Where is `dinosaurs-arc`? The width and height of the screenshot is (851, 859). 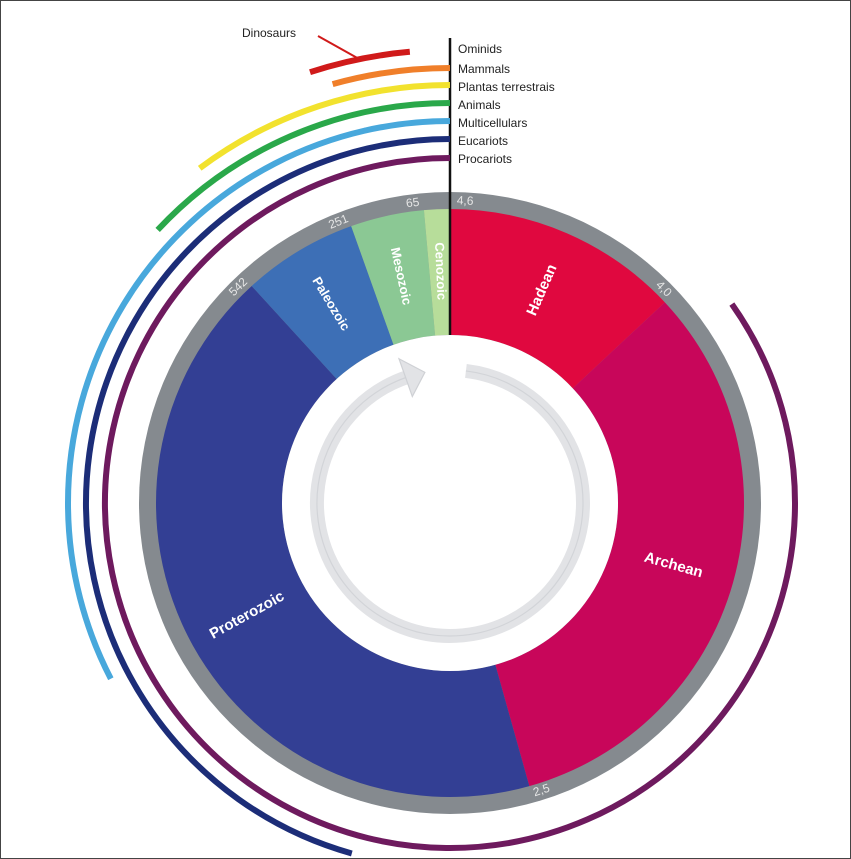 dinosaurs-arc is located at coordinates (360, 62).